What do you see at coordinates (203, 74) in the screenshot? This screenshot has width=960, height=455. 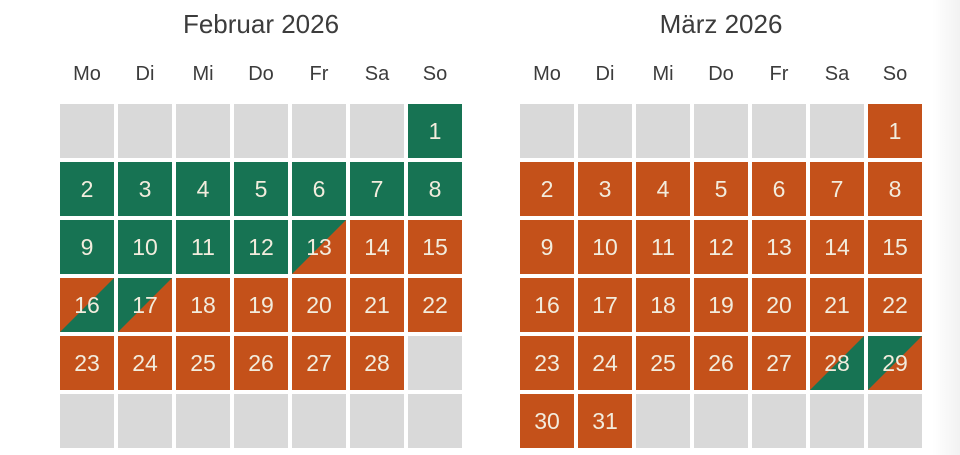 I see `weekday-label-mi: Mi` at bounding box center [203, 74].